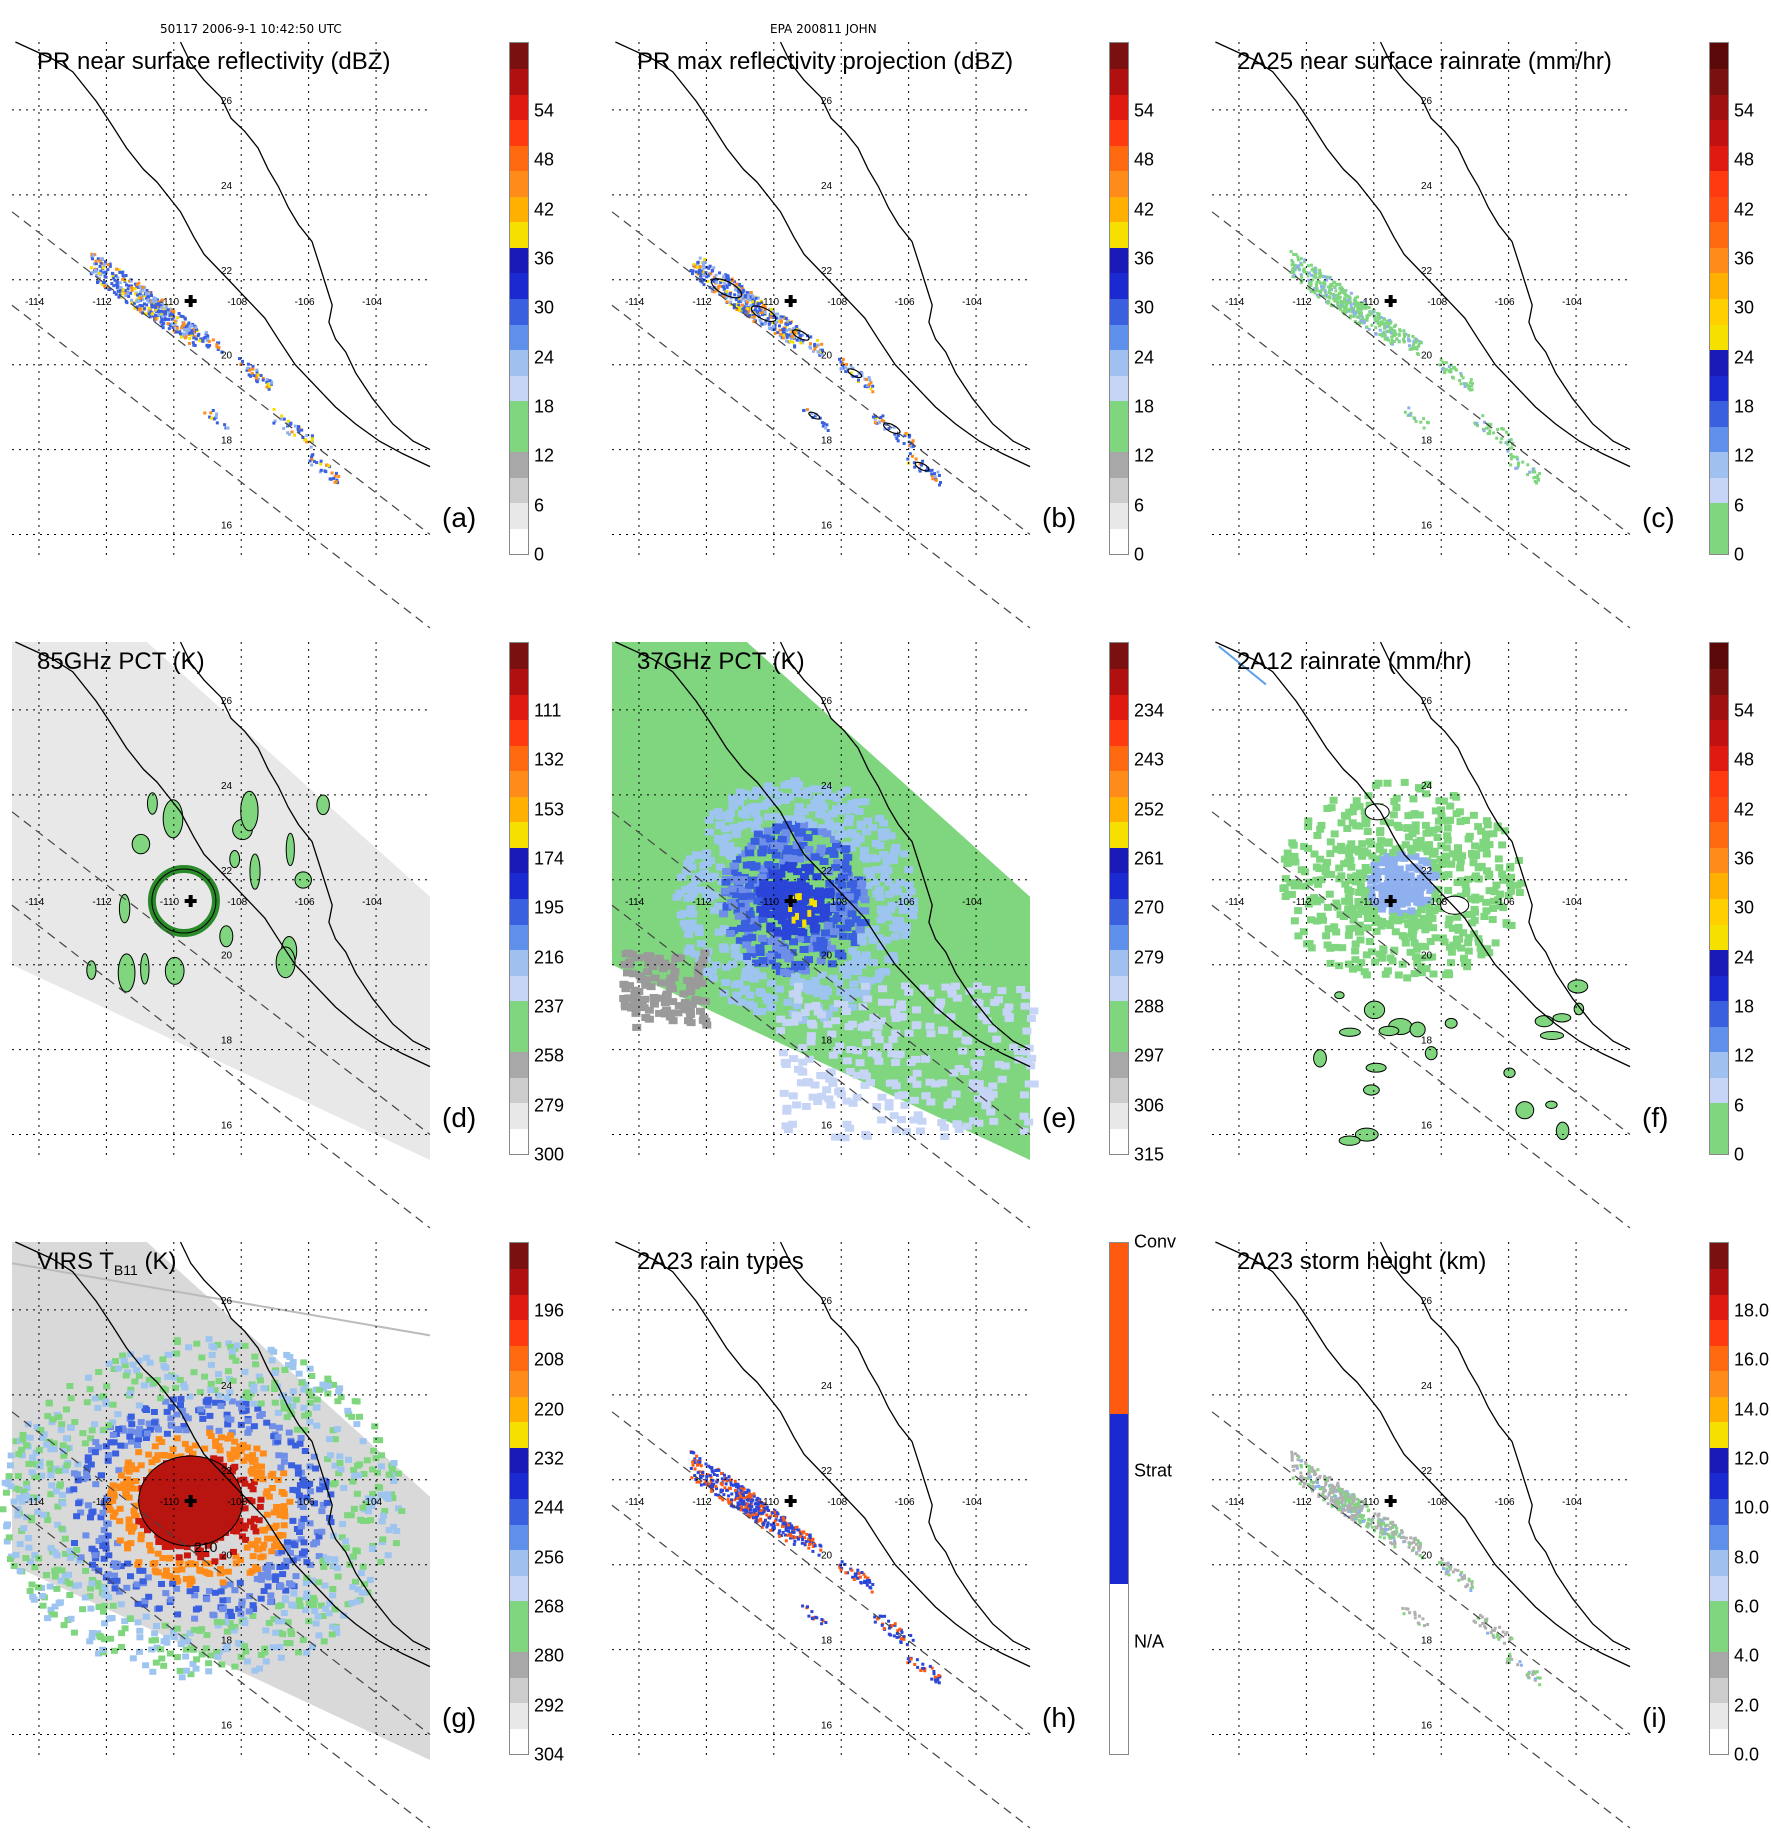 This screenshot has height=1842, width=1771. Describe the element at coordinates (544, 308) in the screenshot. I see `colorbar-tick: 30` at that location.